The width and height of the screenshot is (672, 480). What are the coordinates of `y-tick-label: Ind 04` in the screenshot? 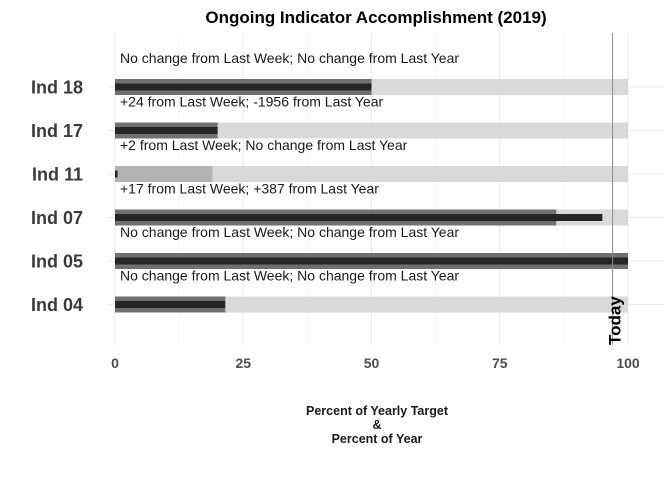 It's located at (57, 305).